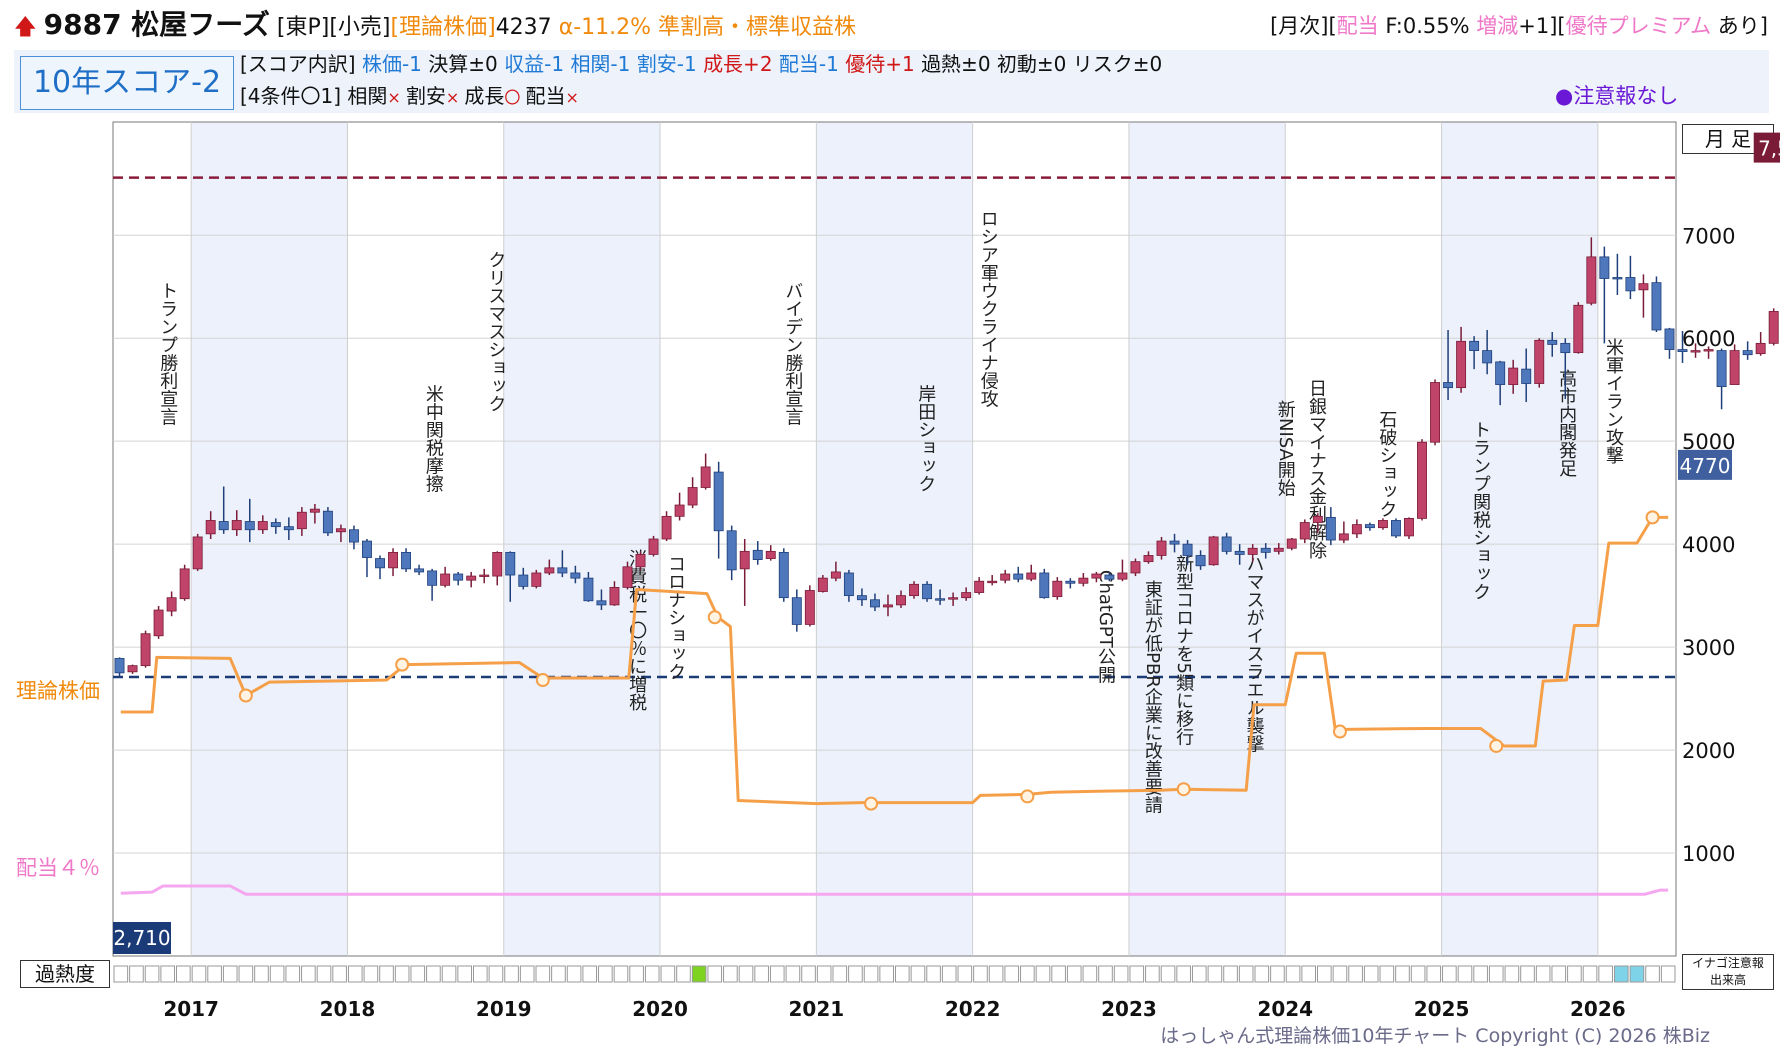 The width and height of the screenshot is (1780, 1054). What do you see at coordinates (670, 64) in the screenshot?
I see `score-item: 割安-1` at bounding box center [670, 64].